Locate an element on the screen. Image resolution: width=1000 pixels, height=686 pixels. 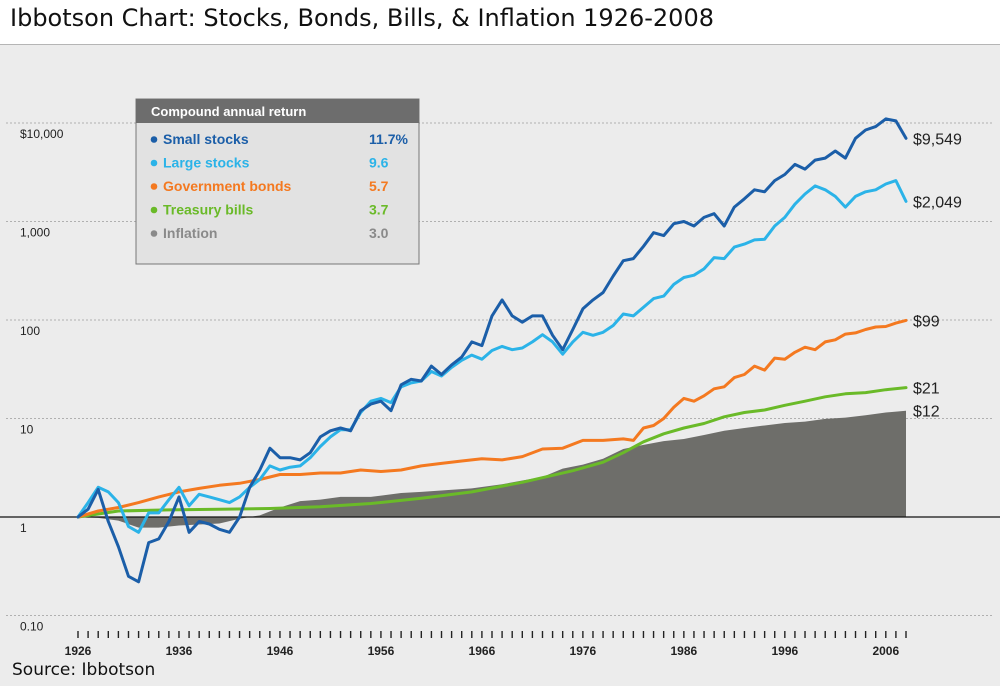
x-tick-label: 2006 is located at coordinates (885, 651).